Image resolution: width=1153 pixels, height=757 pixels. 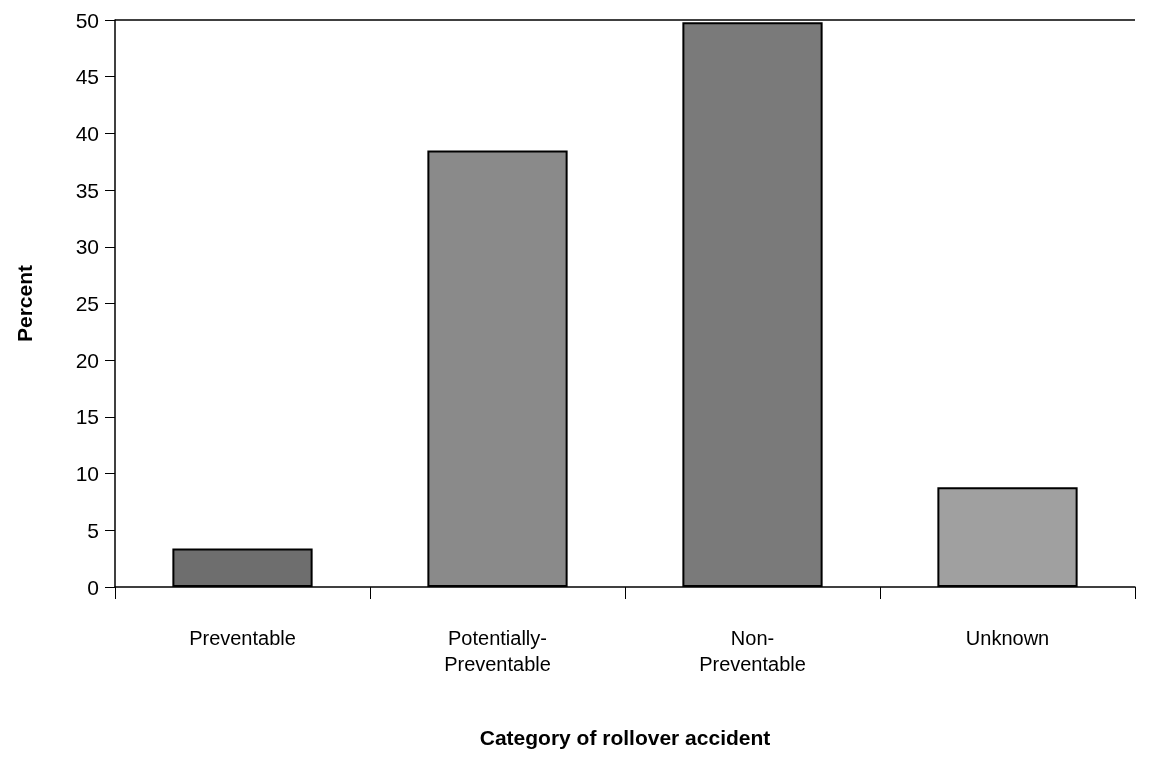 I want to click on y-axis-title: Percent, so click(x=24, y=303).